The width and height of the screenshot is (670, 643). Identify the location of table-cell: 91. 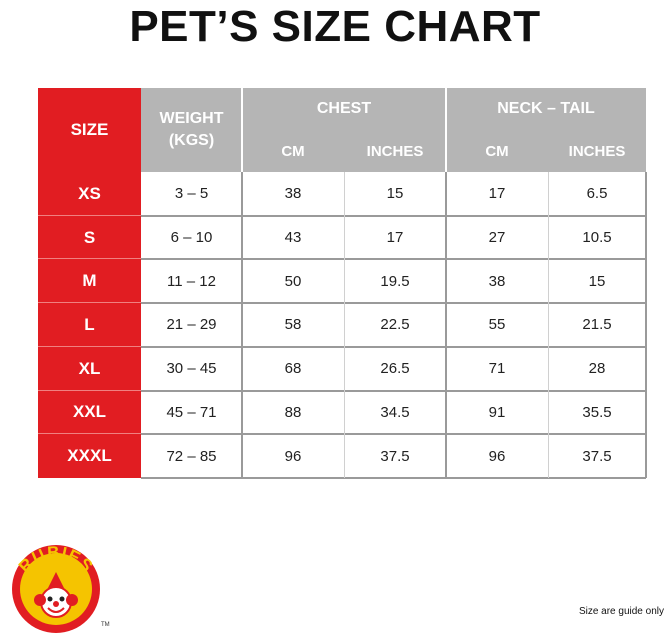
(497, 412).